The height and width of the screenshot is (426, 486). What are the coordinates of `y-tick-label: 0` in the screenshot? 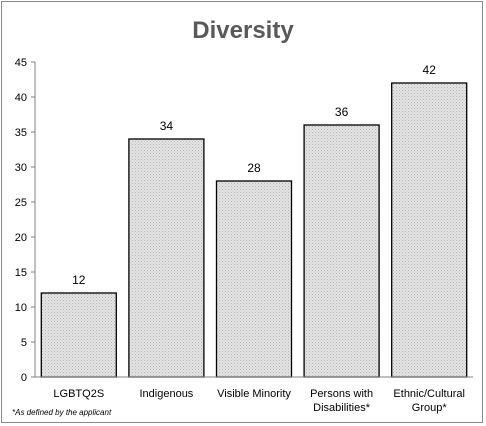 It's located at (24, 378).